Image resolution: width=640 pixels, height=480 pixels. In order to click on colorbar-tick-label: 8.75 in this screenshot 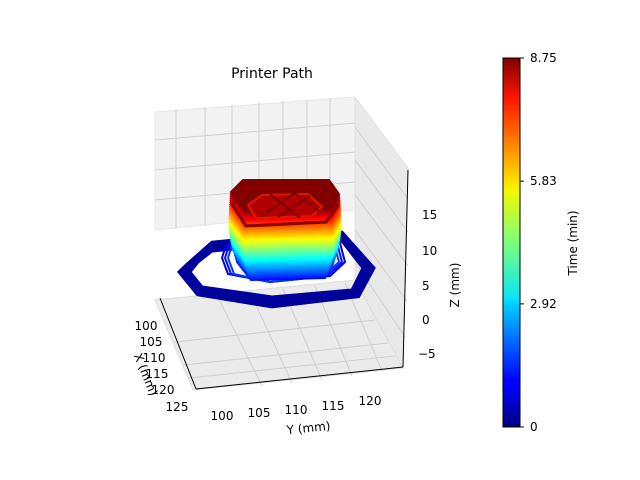, I will do `click(543, 58)`.